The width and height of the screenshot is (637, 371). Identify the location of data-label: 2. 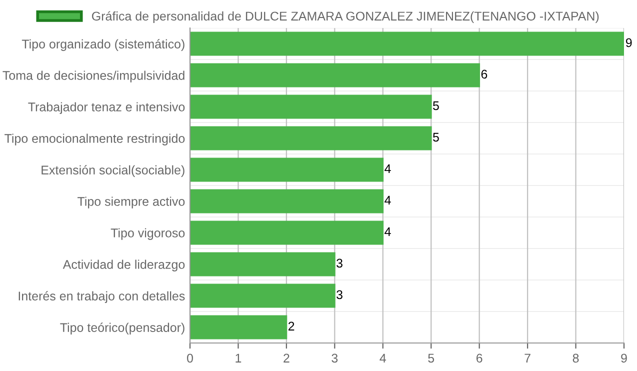
(291, 326).